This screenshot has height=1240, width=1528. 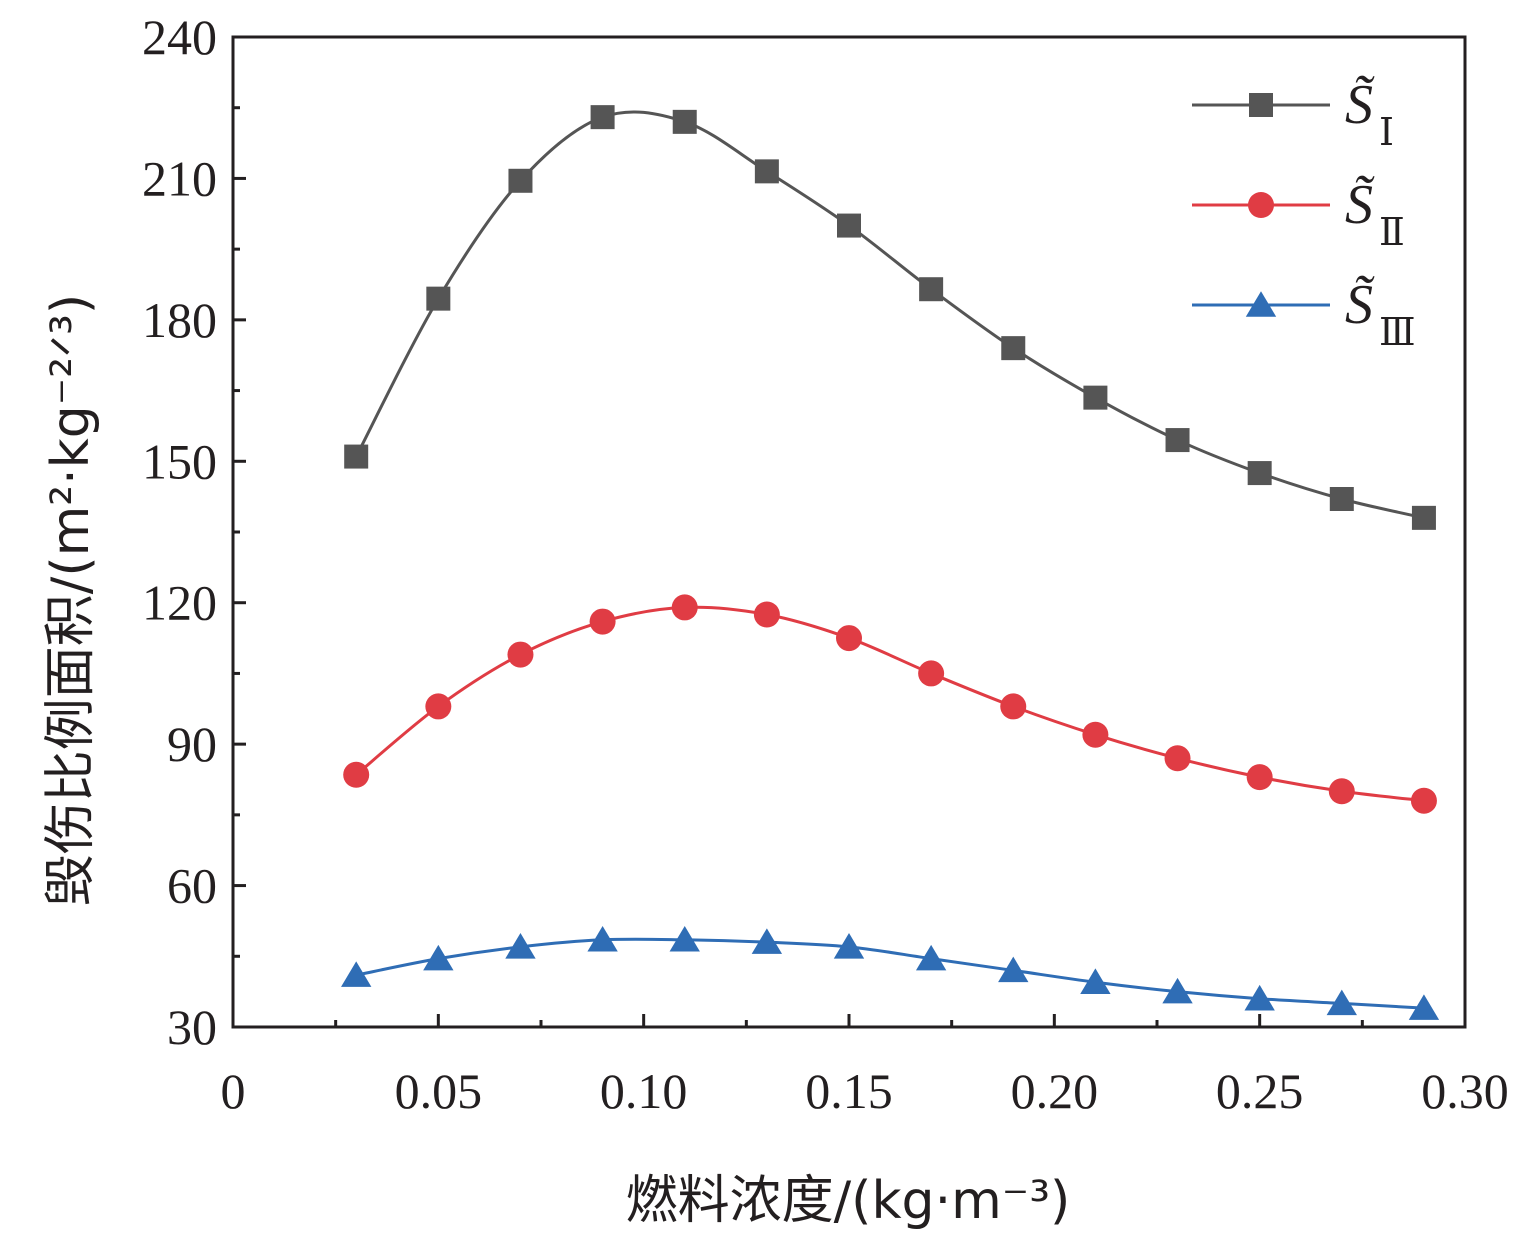 What do you see at coordinates (1293, 114) in the screenshot?
I see `legend-item-1: S̃ Ⅰ` at bounding box center [1293, 114].